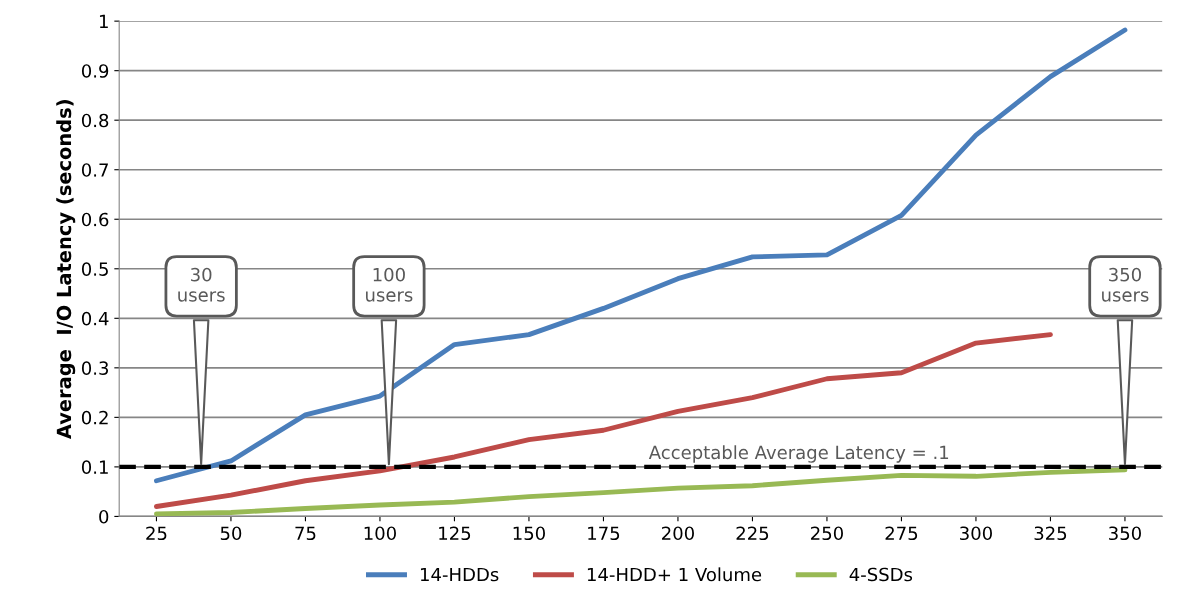  Describe the element at coordinates (156, 533) in the screenshot. I see `x-tick-label: 25` at that location.